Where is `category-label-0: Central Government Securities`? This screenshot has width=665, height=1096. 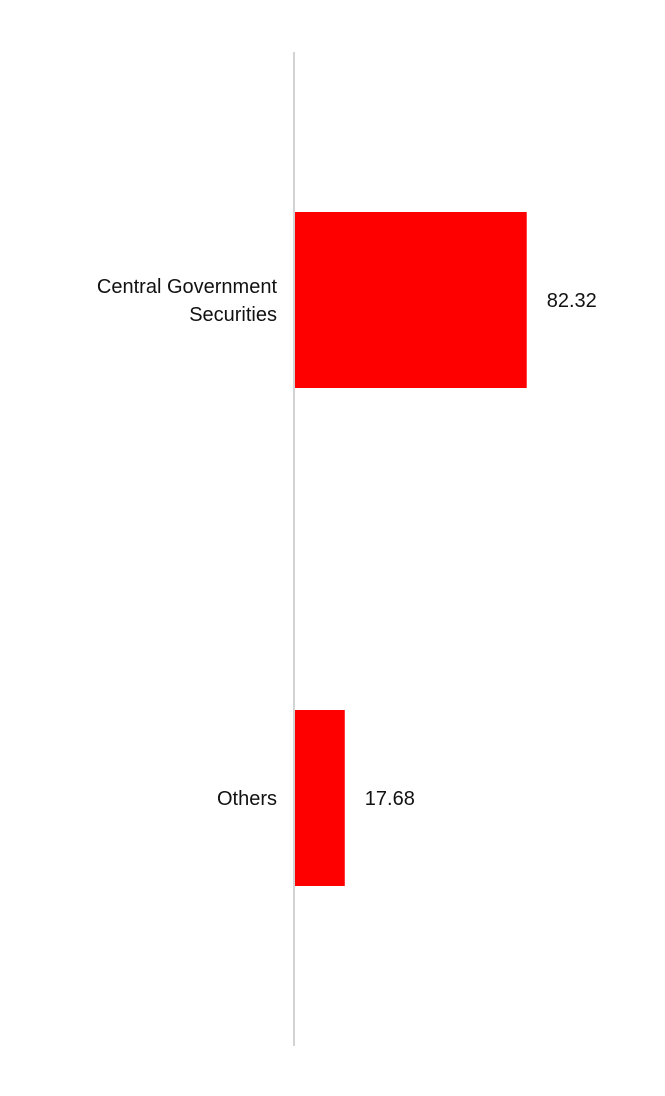 category-label-0: Central Government Securities is located at coordinates (187, 301).